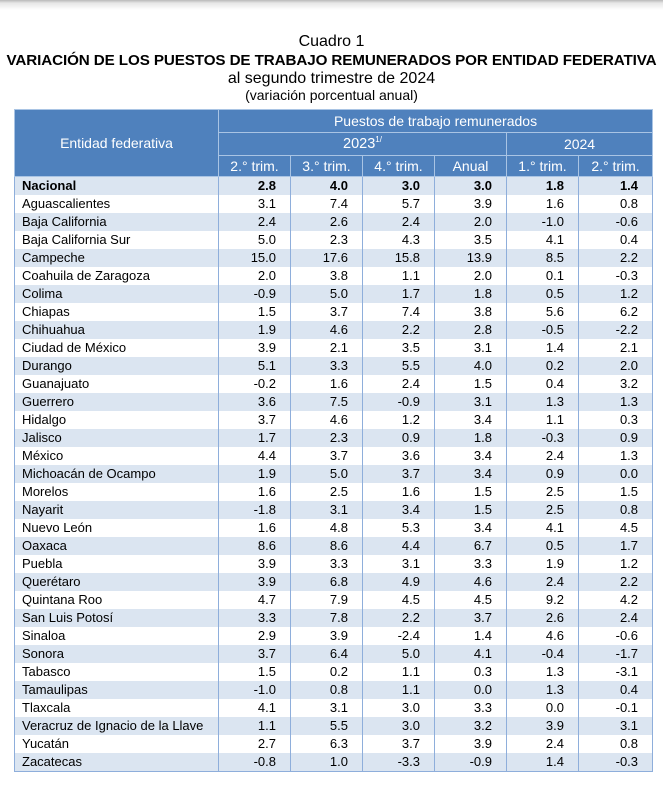 This screenshot has height=806, width=663. I want to click on value-cell: 5.5, so click(326, 726).